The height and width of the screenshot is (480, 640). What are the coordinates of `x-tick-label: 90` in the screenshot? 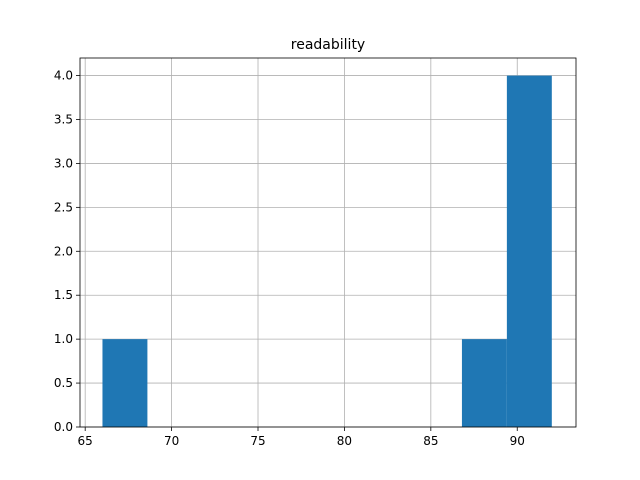 It's located at (517, 441).